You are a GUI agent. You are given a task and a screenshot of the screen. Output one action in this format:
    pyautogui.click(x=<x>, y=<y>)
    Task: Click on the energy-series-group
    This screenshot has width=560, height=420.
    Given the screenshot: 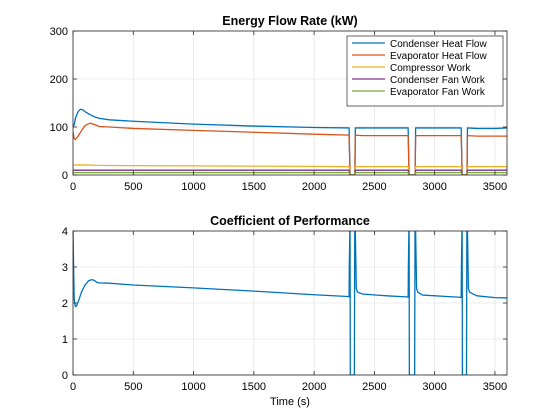 What is the action you would take?
    pyautogui.click(x=290, y=141)
    